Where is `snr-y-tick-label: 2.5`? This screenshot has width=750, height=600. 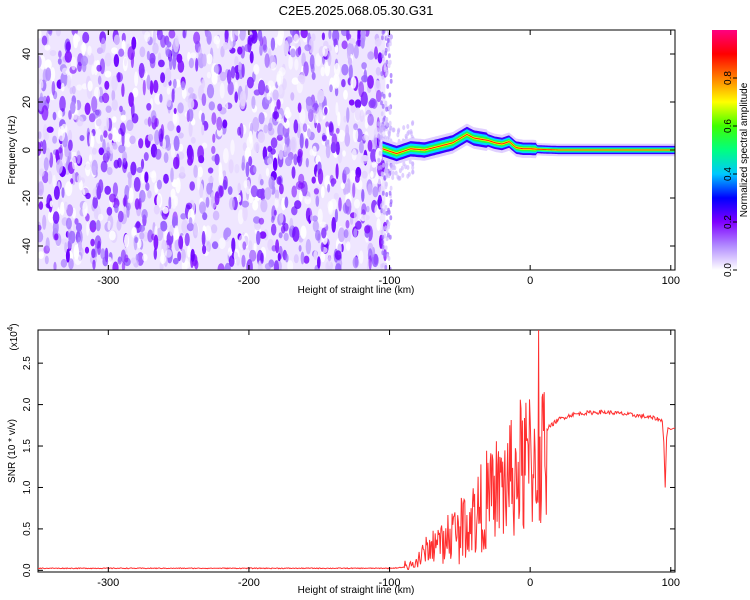 snr-y-tick-label: 2.5 is located at coordinates (27, 363).